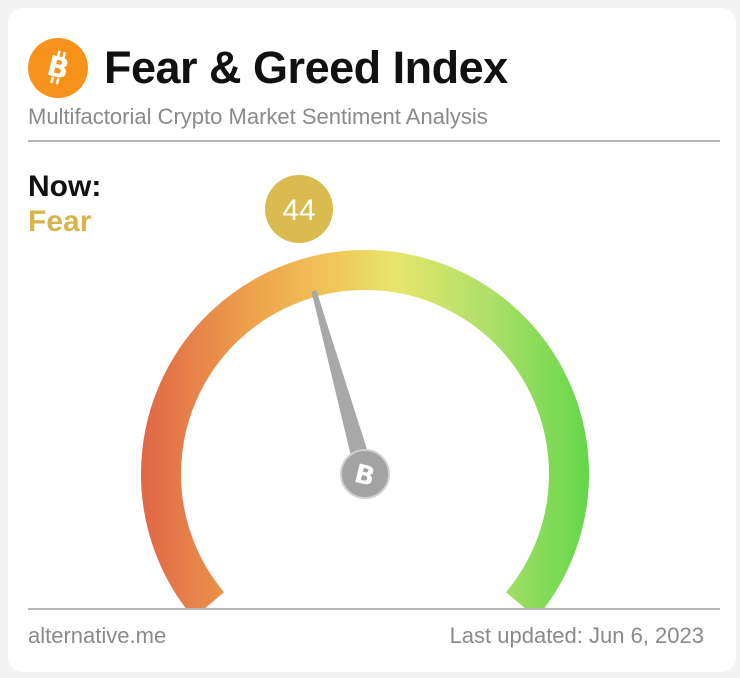 This screenshot has height=678, width=740. Describe the element at coordinates (374, 141) in the screenshot. I see `header-divider` at that location.